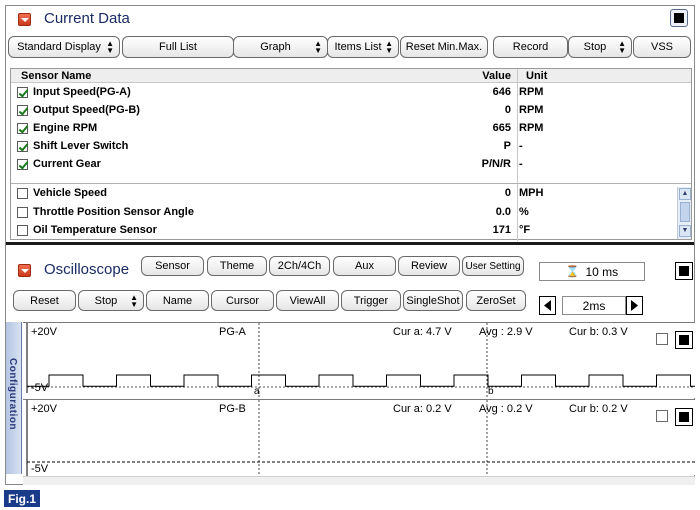 The height and width of the screenshot is (510, 700). What do you see at coordinates (491, 391) in the screenshot?
I see `cursor-b-marker: b` at bounding box center [491, 391].